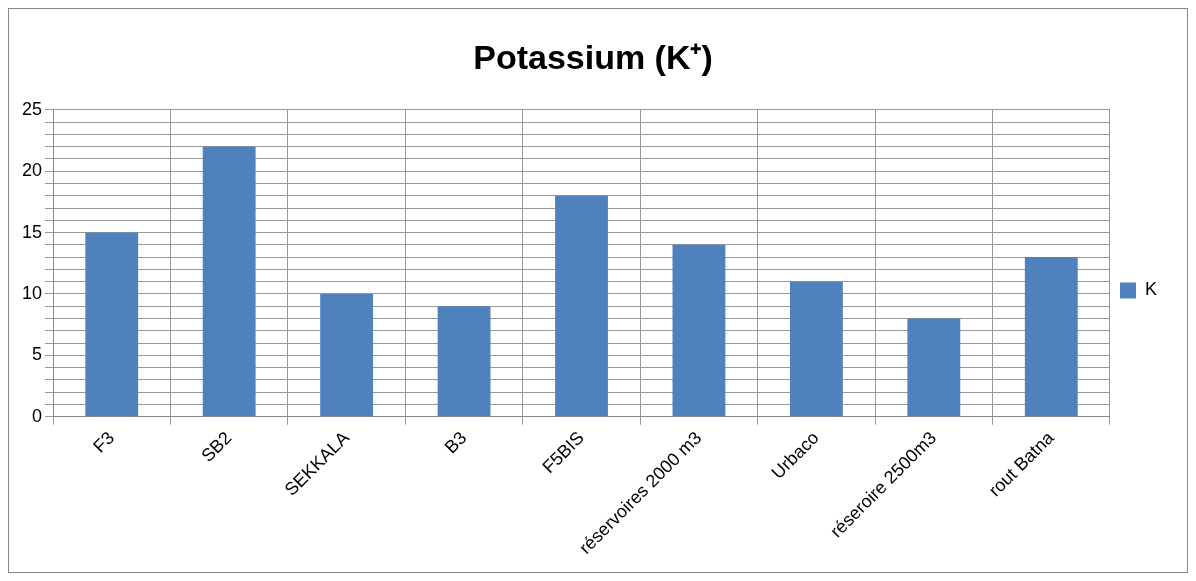  What do you see at coordinates (104, 442) in the screenshot?
I see `x-tick-label: F3` at bounding box center [104, 442].